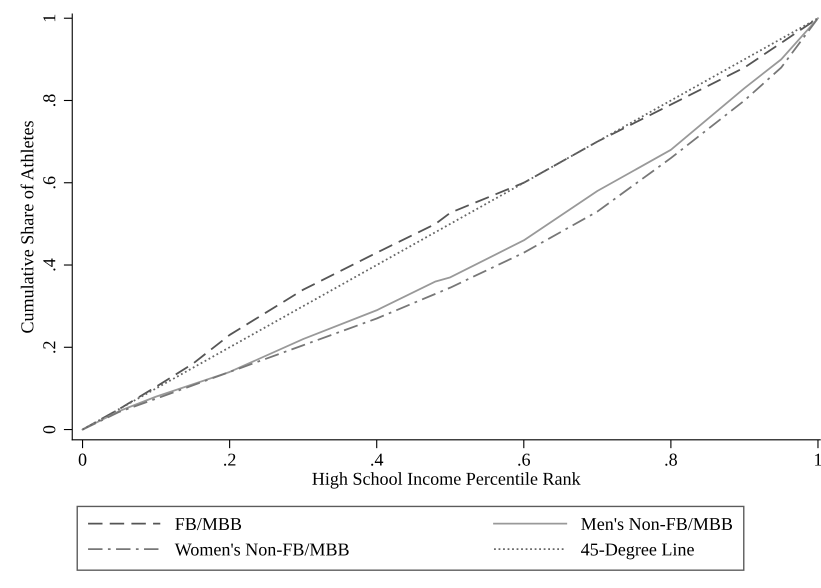 The height and width of the screenshot is (588, 821). Describe the element at coordinates (49, 264) in the screenshot. I see `y-tick-label: .4` at that location.